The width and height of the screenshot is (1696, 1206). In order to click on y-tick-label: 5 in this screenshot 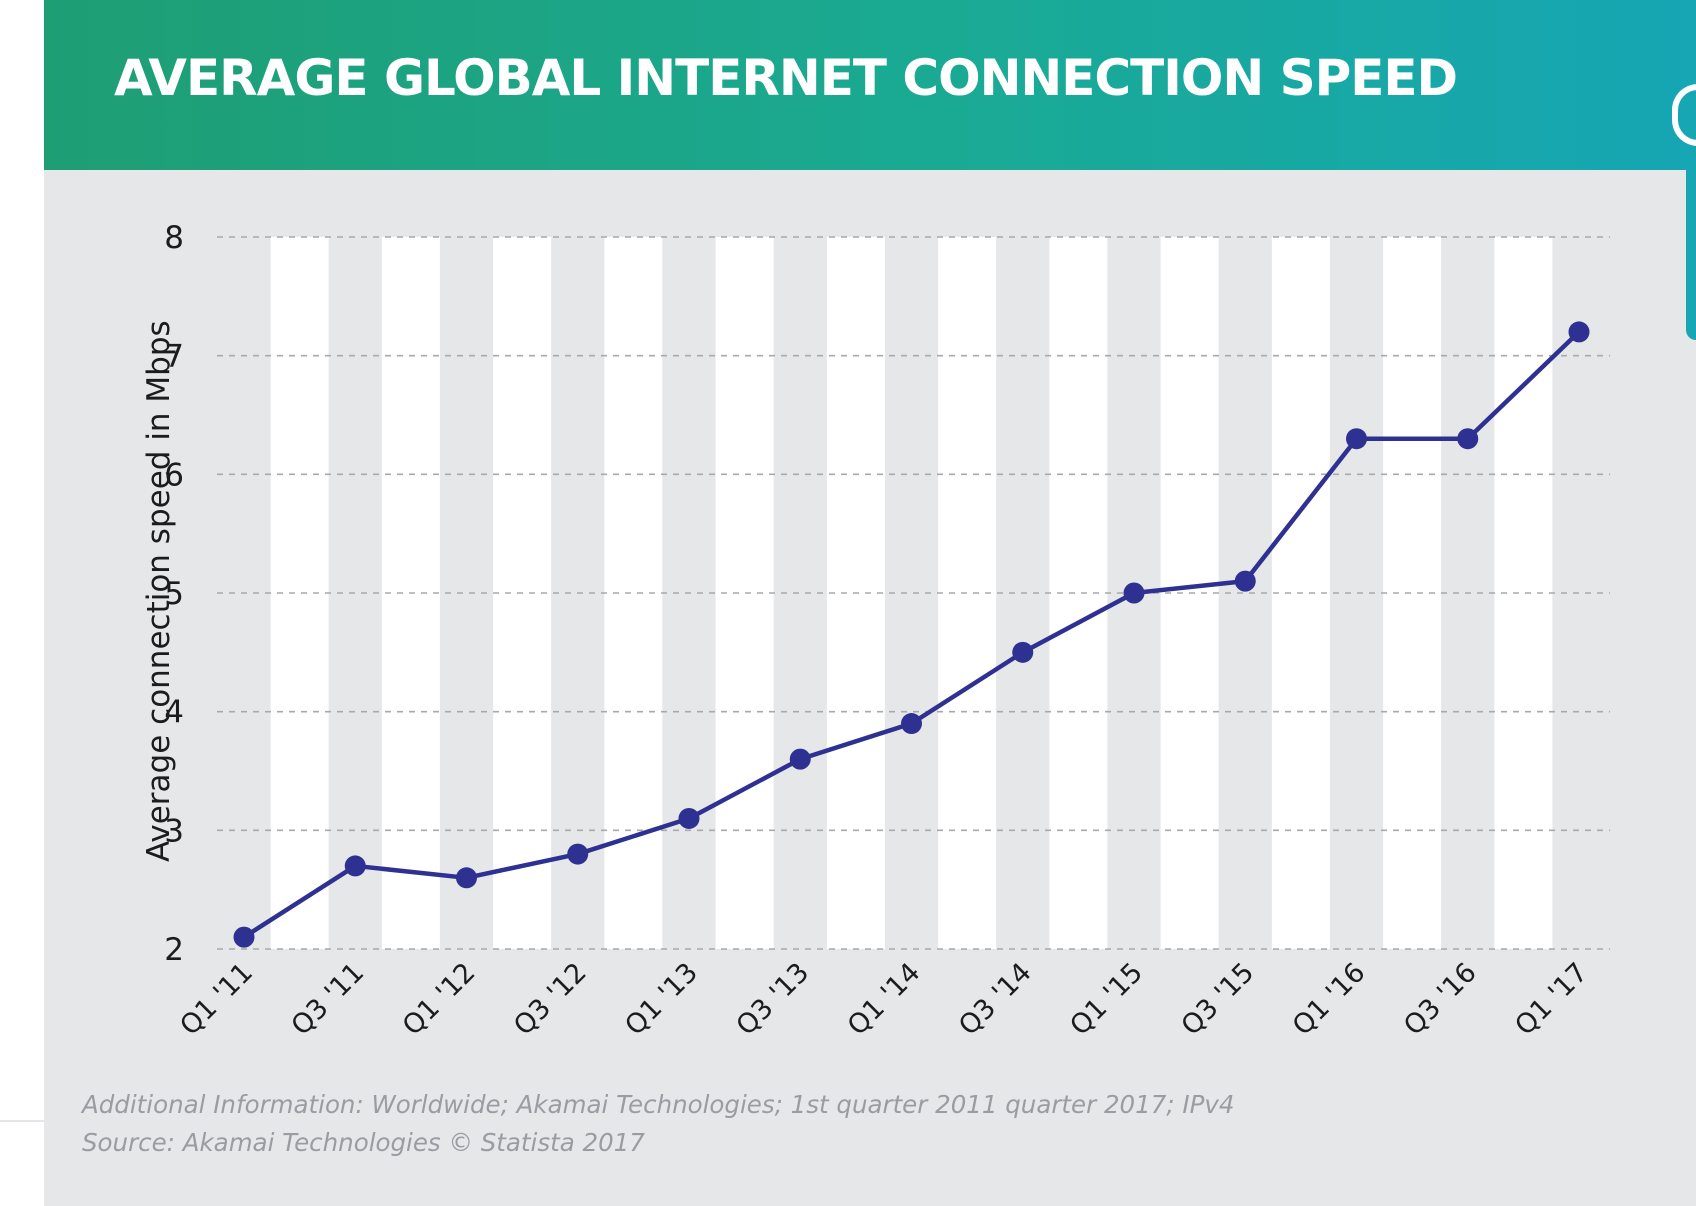, I will do `click(174, 594)`.